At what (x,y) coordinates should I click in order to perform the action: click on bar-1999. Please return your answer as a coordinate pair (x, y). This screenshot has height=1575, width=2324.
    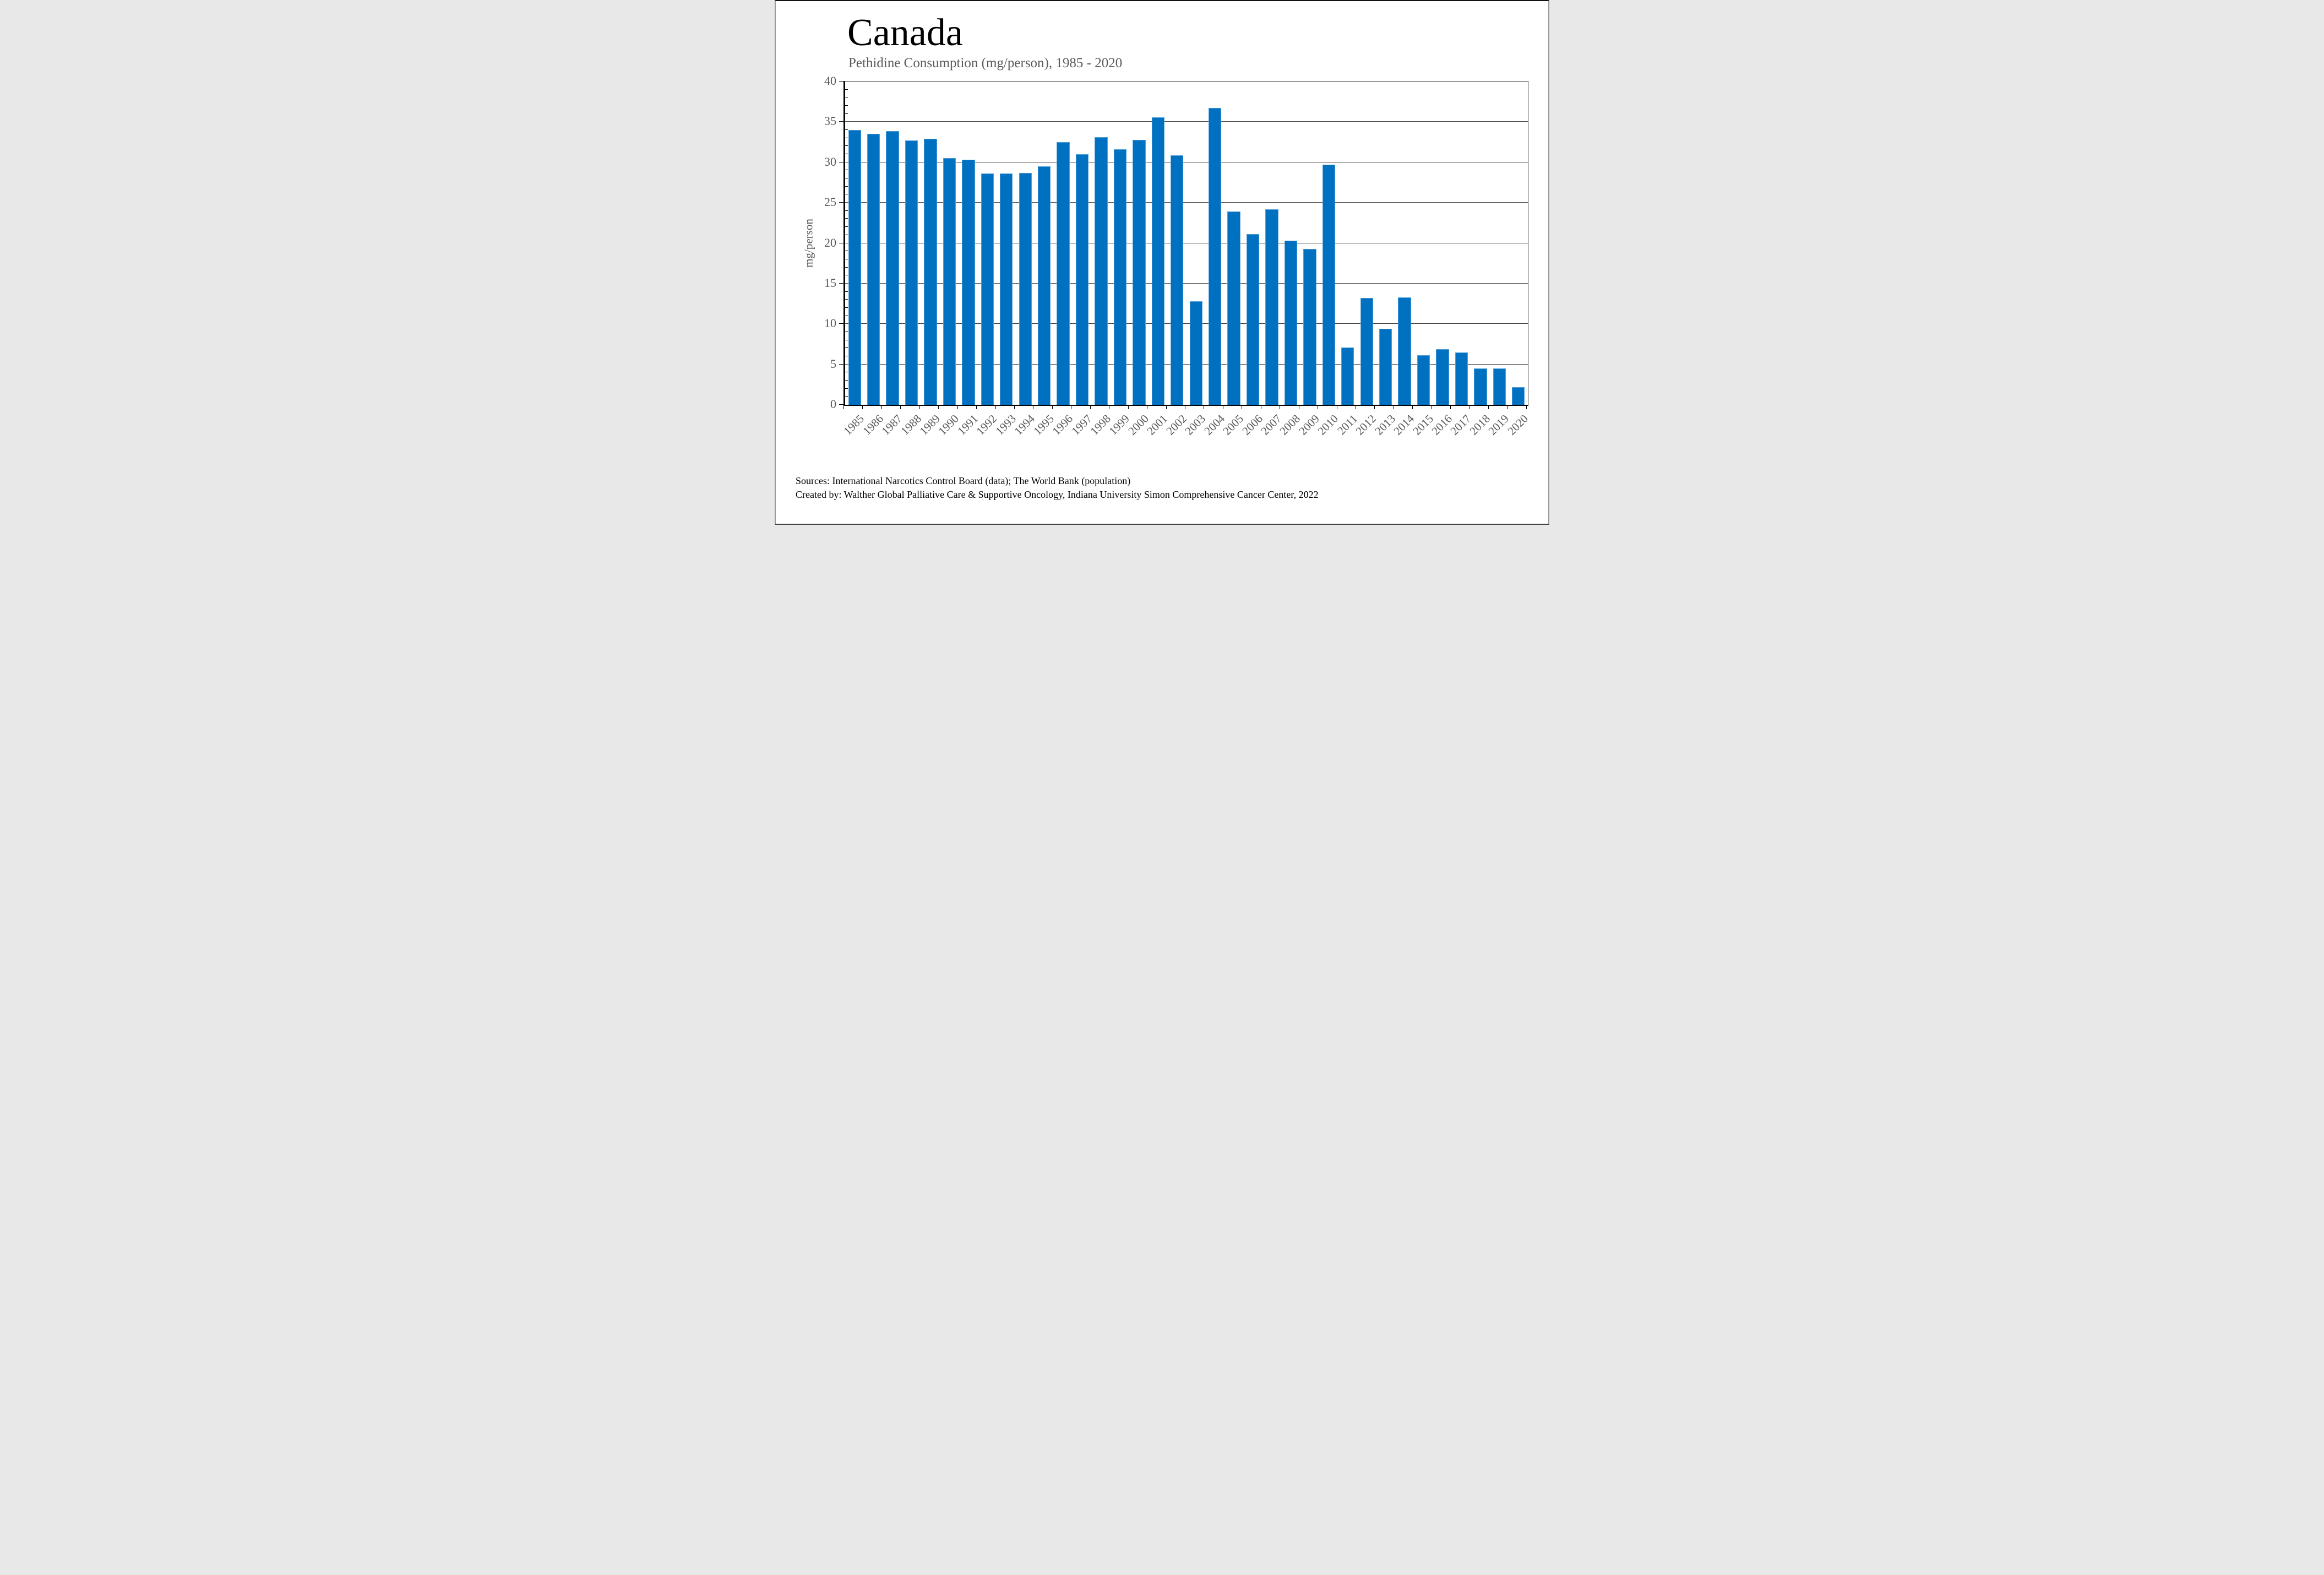
    Looking at the image, I should click on (1120, 277).